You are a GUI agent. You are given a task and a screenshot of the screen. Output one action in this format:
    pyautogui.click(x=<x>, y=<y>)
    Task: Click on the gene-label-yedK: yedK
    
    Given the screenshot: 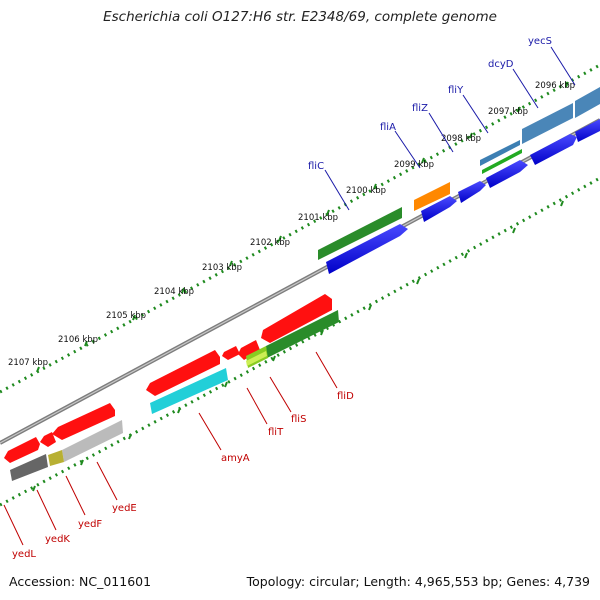 What is the action you would take?
    pyautogui.click(x=57, y=539)
    